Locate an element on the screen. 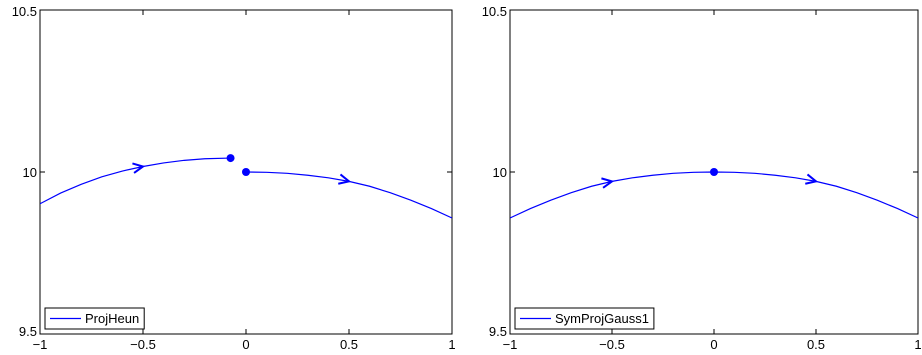  legend: ProjHeun is located at coordinates (94, 318).